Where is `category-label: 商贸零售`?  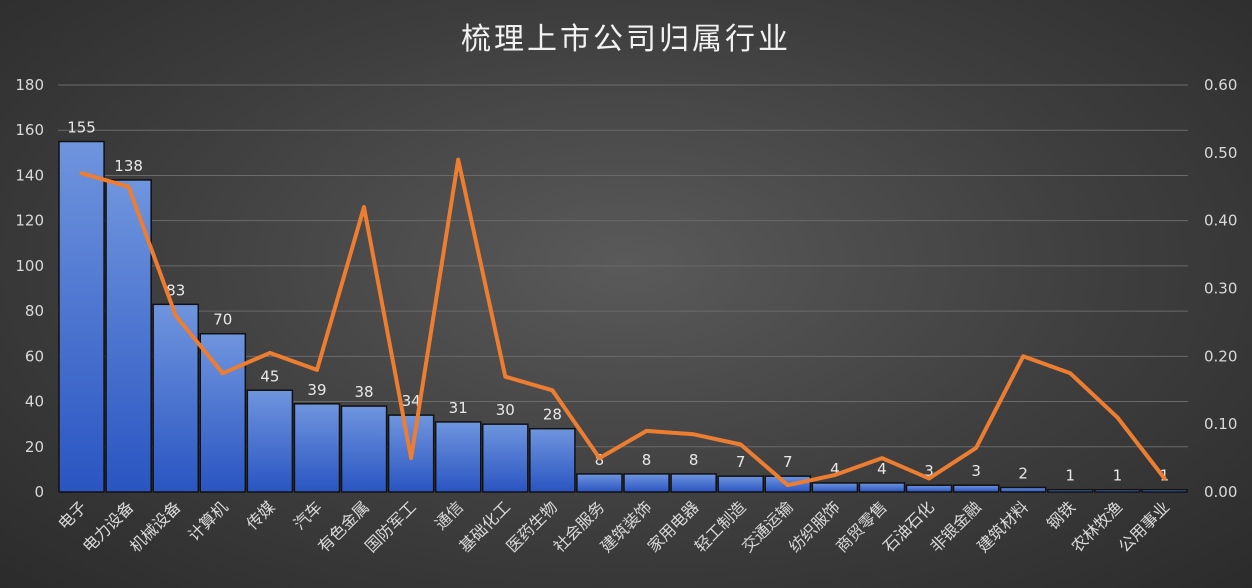
category-label: 商贸零售 is located at coordinates (861, 526).